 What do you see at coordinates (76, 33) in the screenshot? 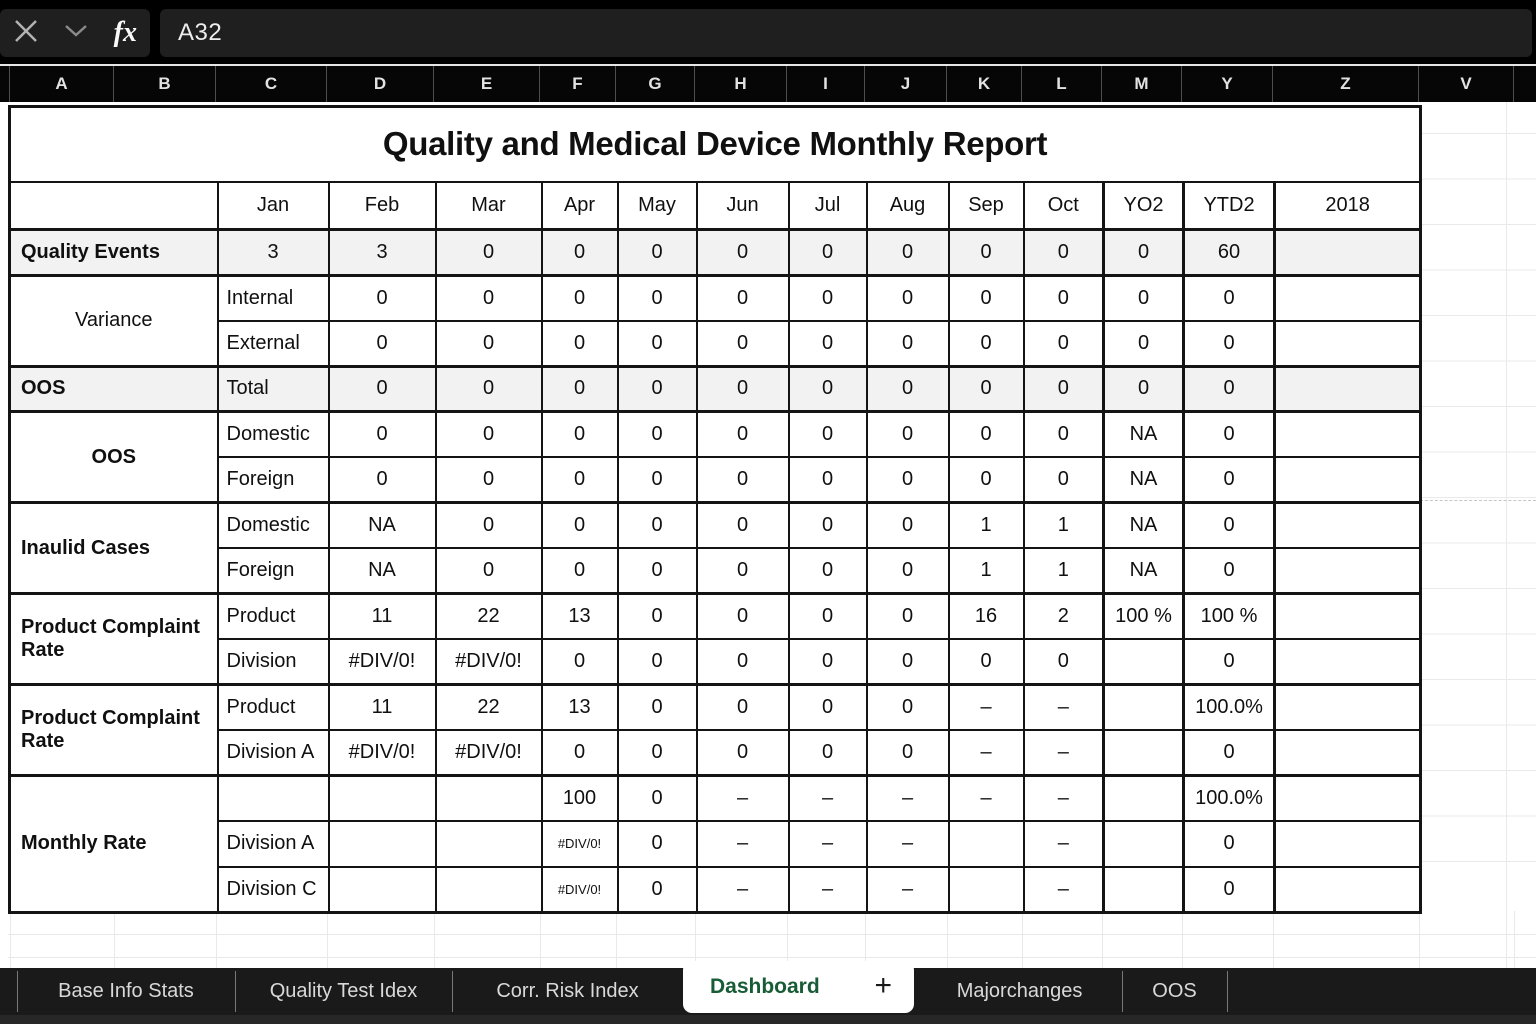
I see `chevron-down-icon` at bounding box center [76, 33].